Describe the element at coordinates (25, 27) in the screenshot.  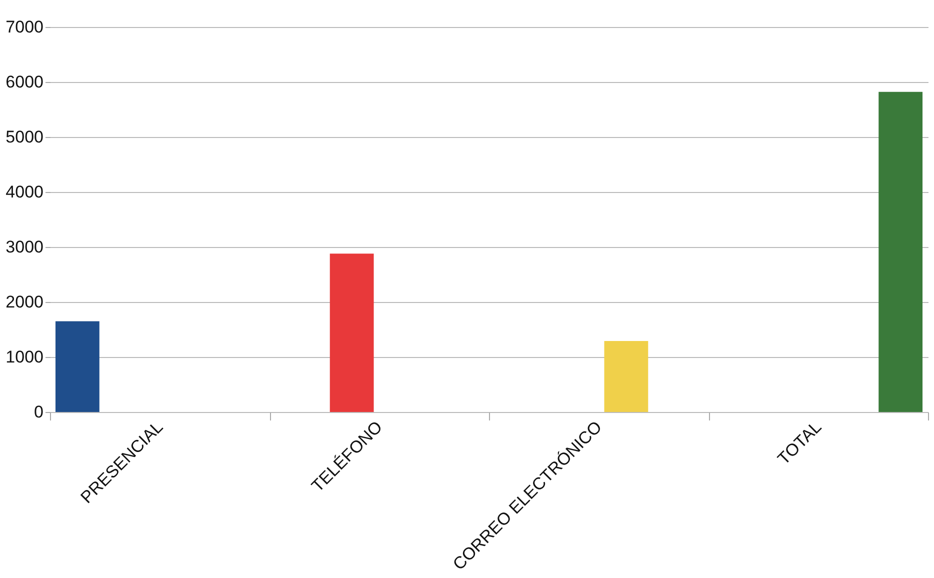
I see `y-tick-label: 7000` at that location.